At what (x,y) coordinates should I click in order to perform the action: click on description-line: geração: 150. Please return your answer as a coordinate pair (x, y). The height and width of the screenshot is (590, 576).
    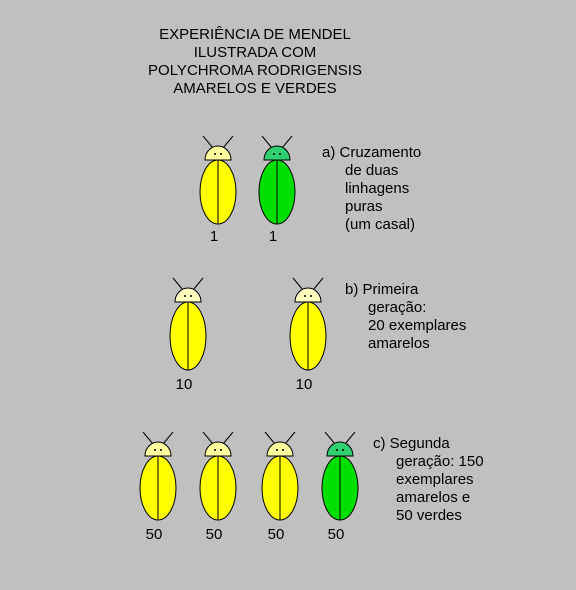
    Looking at the image, I should click on (440, 461).